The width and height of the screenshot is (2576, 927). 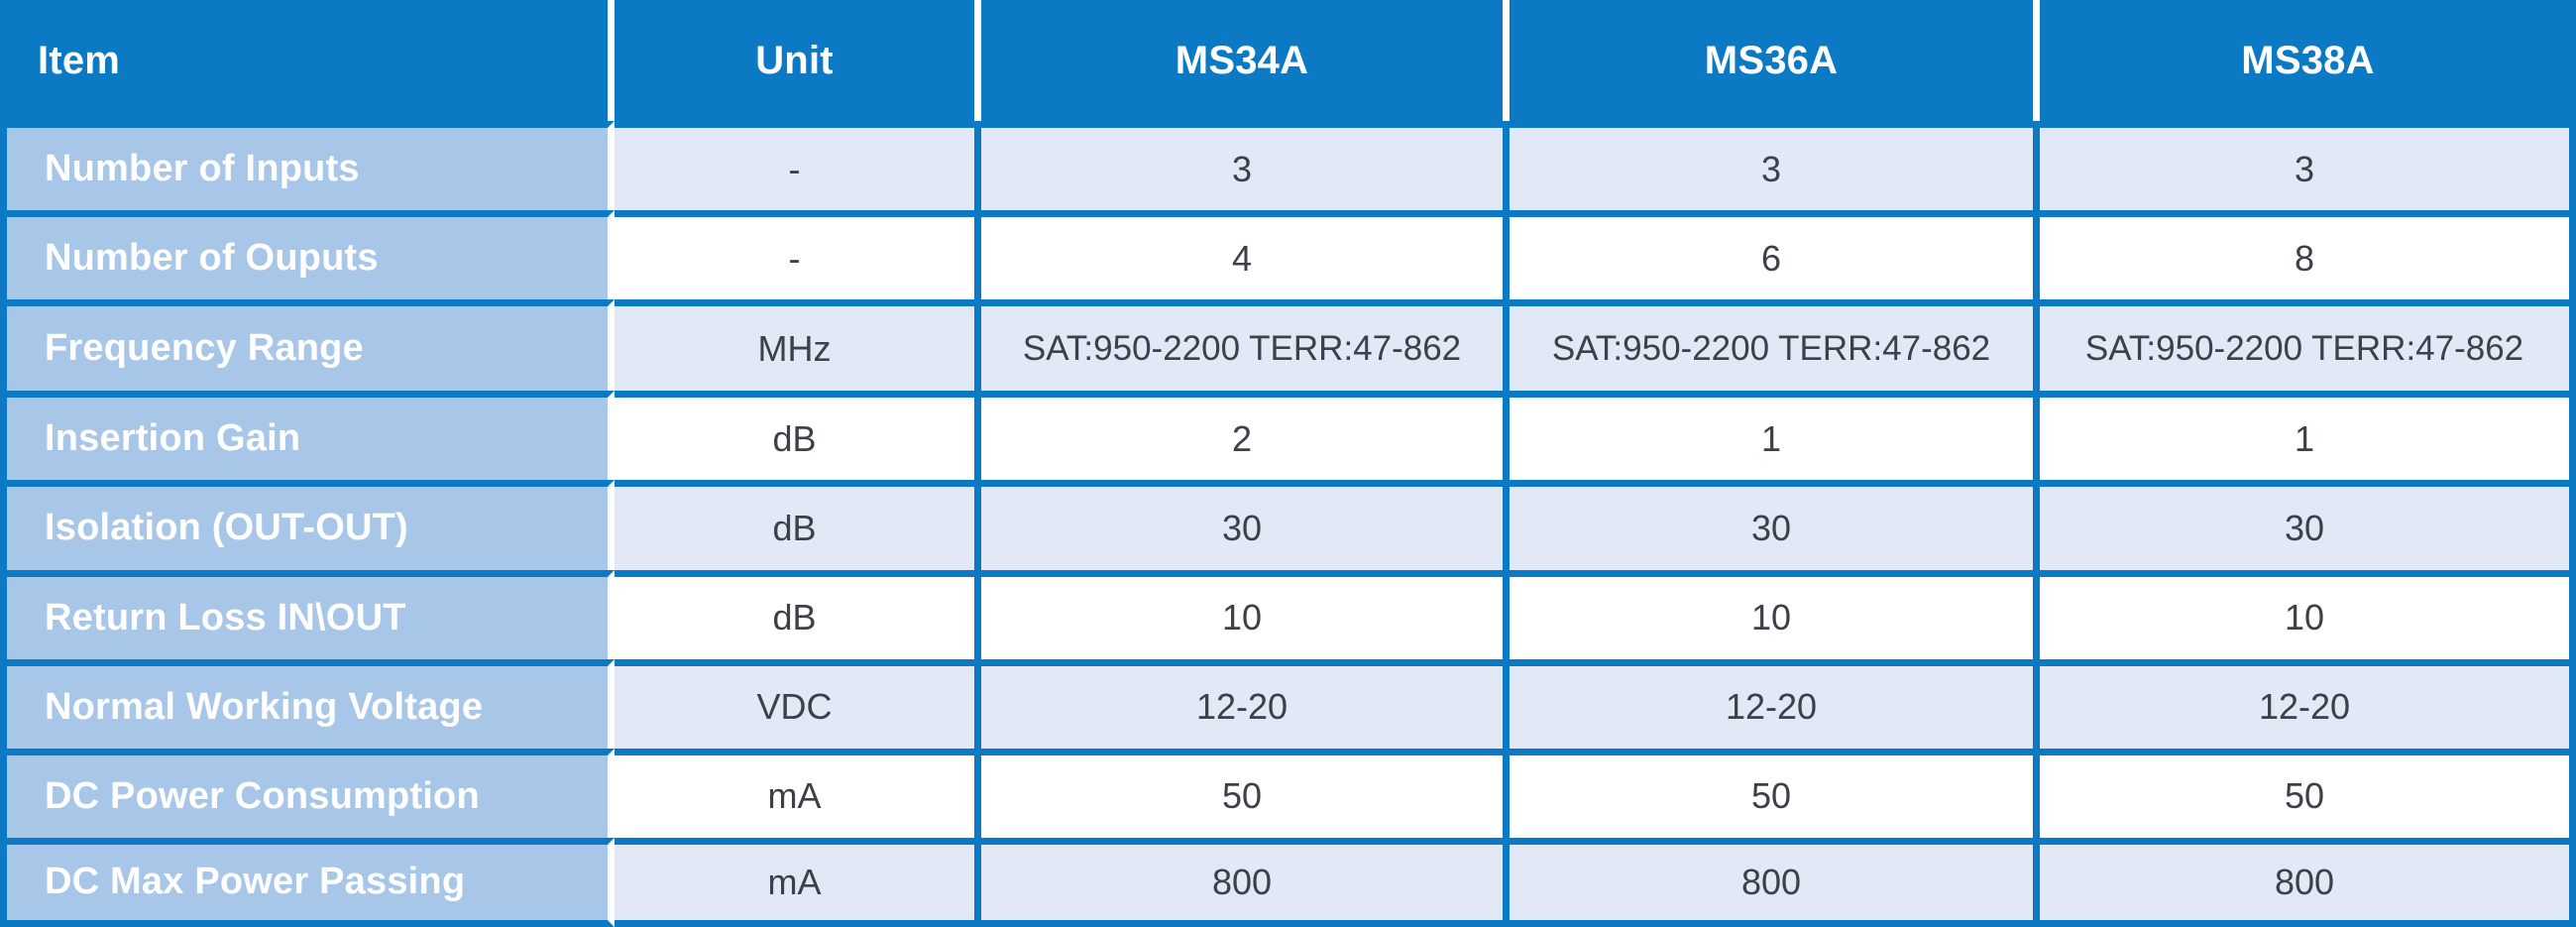 I want to click on column-header-unit: Unit, so click(x=798, y=60).